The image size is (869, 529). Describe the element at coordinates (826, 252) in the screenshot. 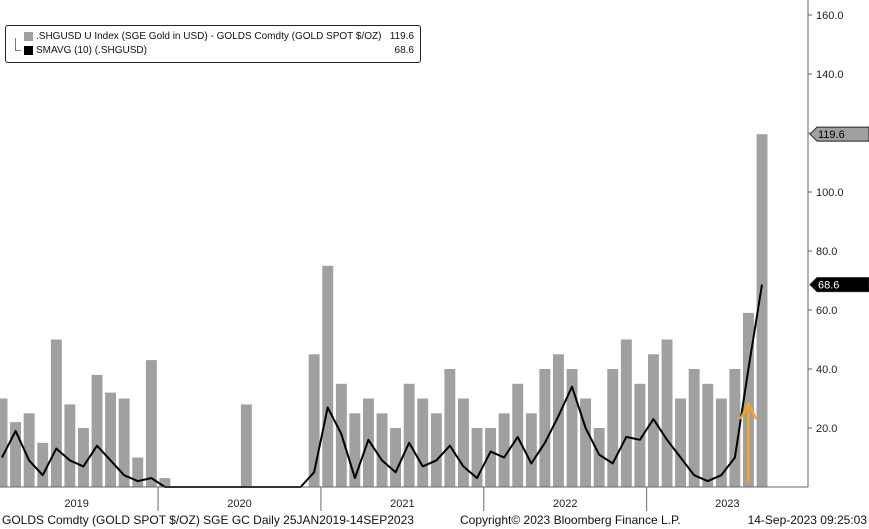

I see `y-tick-label: 80.0` at that location.